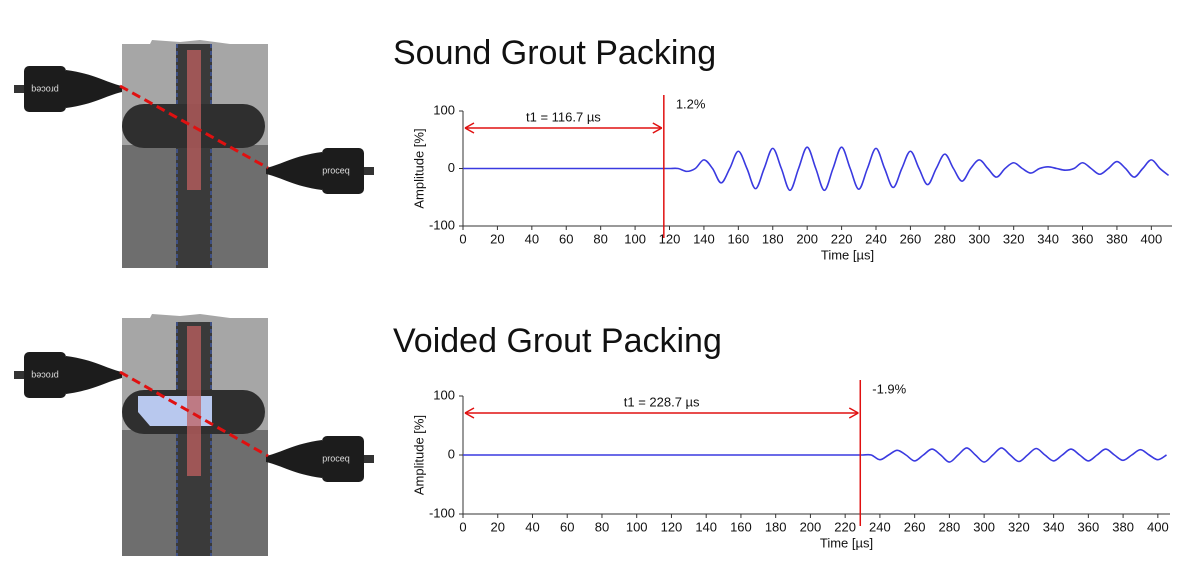 This screenshot has height=580, width=1200. What do you see at coordinates (563, 116) in the screenshot?
I see `t1-label: t1 = 116.7 µs` at bounding box center [563, 116].